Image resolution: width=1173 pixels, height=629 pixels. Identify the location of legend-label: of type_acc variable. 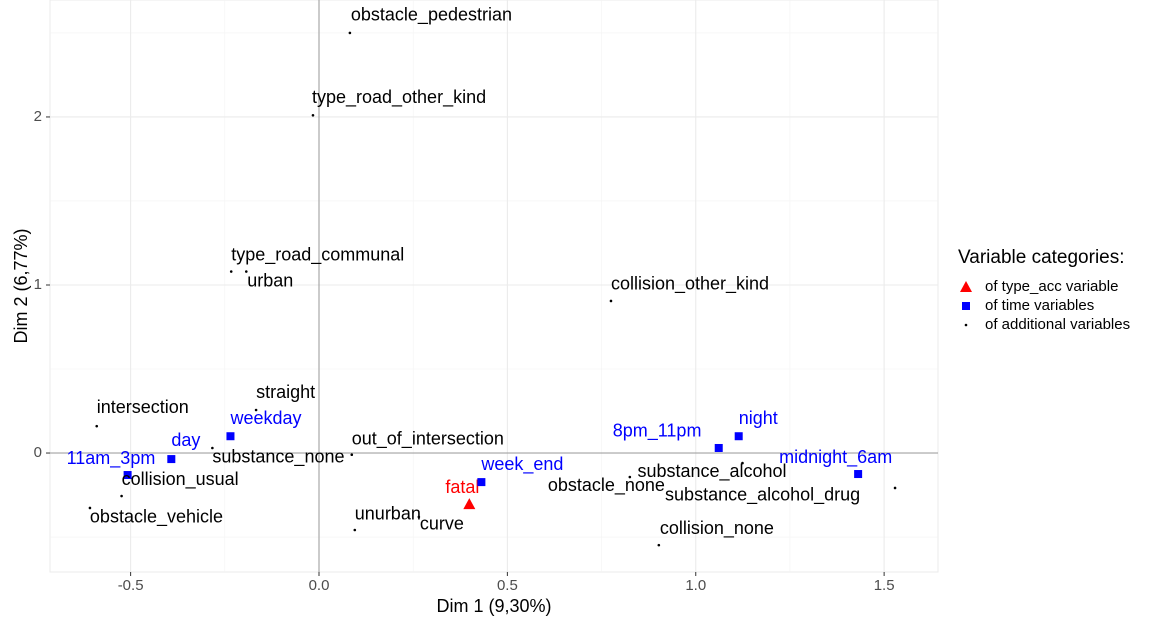
(1051, 286).